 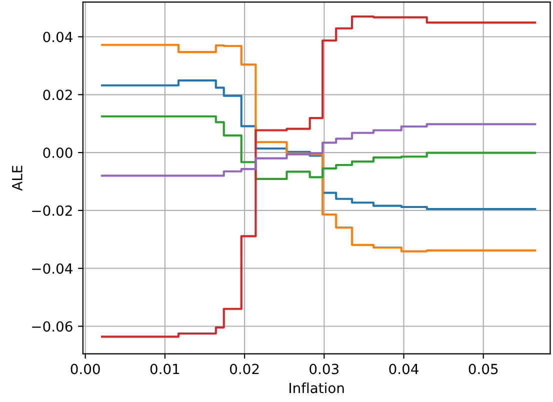 What do you see at coordinates (324, 369) in the screenshot?
I see `x-tick-label: 0.03` at bounding box center [324, 369].